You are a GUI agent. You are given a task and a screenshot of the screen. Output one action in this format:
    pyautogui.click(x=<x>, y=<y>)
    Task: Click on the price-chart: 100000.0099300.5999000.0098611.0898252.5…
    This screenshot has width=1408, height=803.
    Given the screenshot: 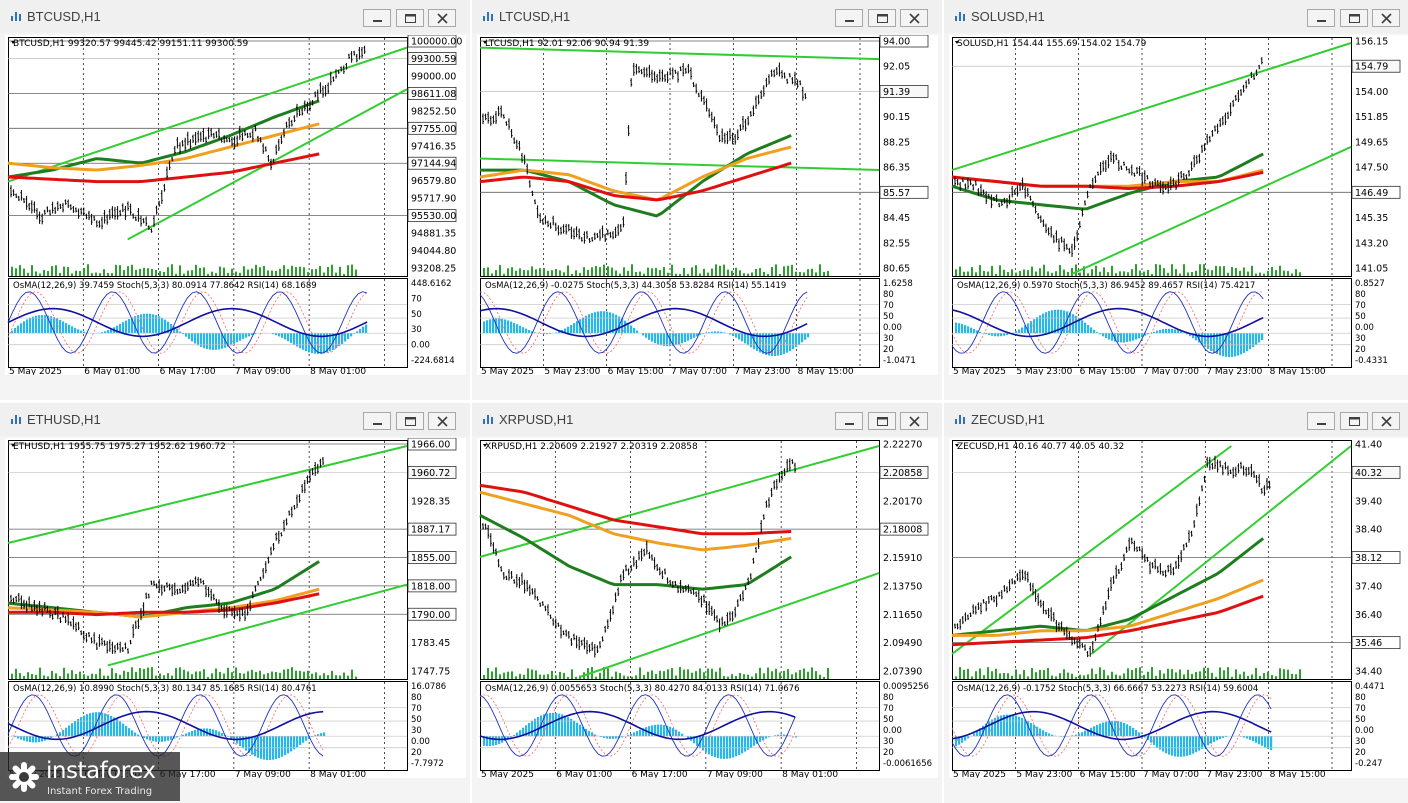 What is the action you would take?
    pyautogui.click(x=235, y=205)
    